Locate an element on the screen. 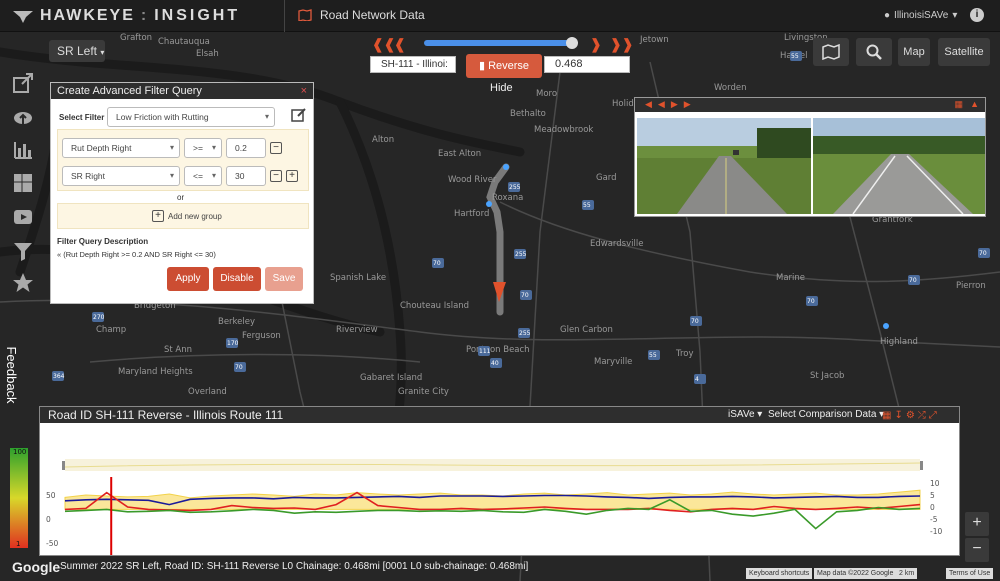 Image resolution: width=1000 pixels, height=581 pixels. edit-icon is located at coordinates (299, 115).